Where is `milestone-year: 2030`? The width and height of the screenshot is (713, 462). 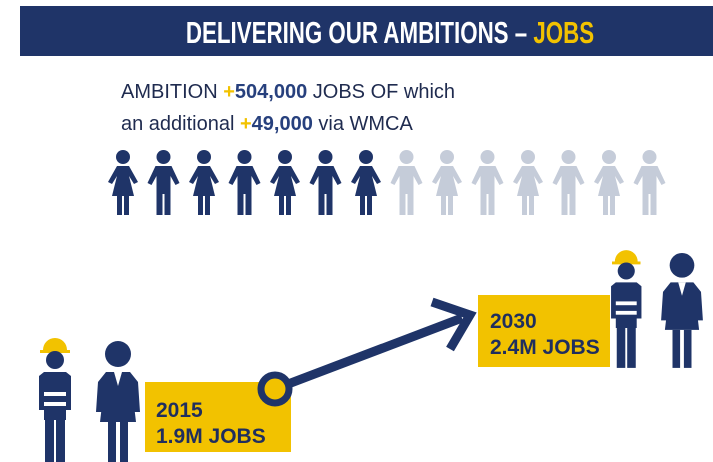
milestone-year: 2030 is located at coordinates (513, 321).